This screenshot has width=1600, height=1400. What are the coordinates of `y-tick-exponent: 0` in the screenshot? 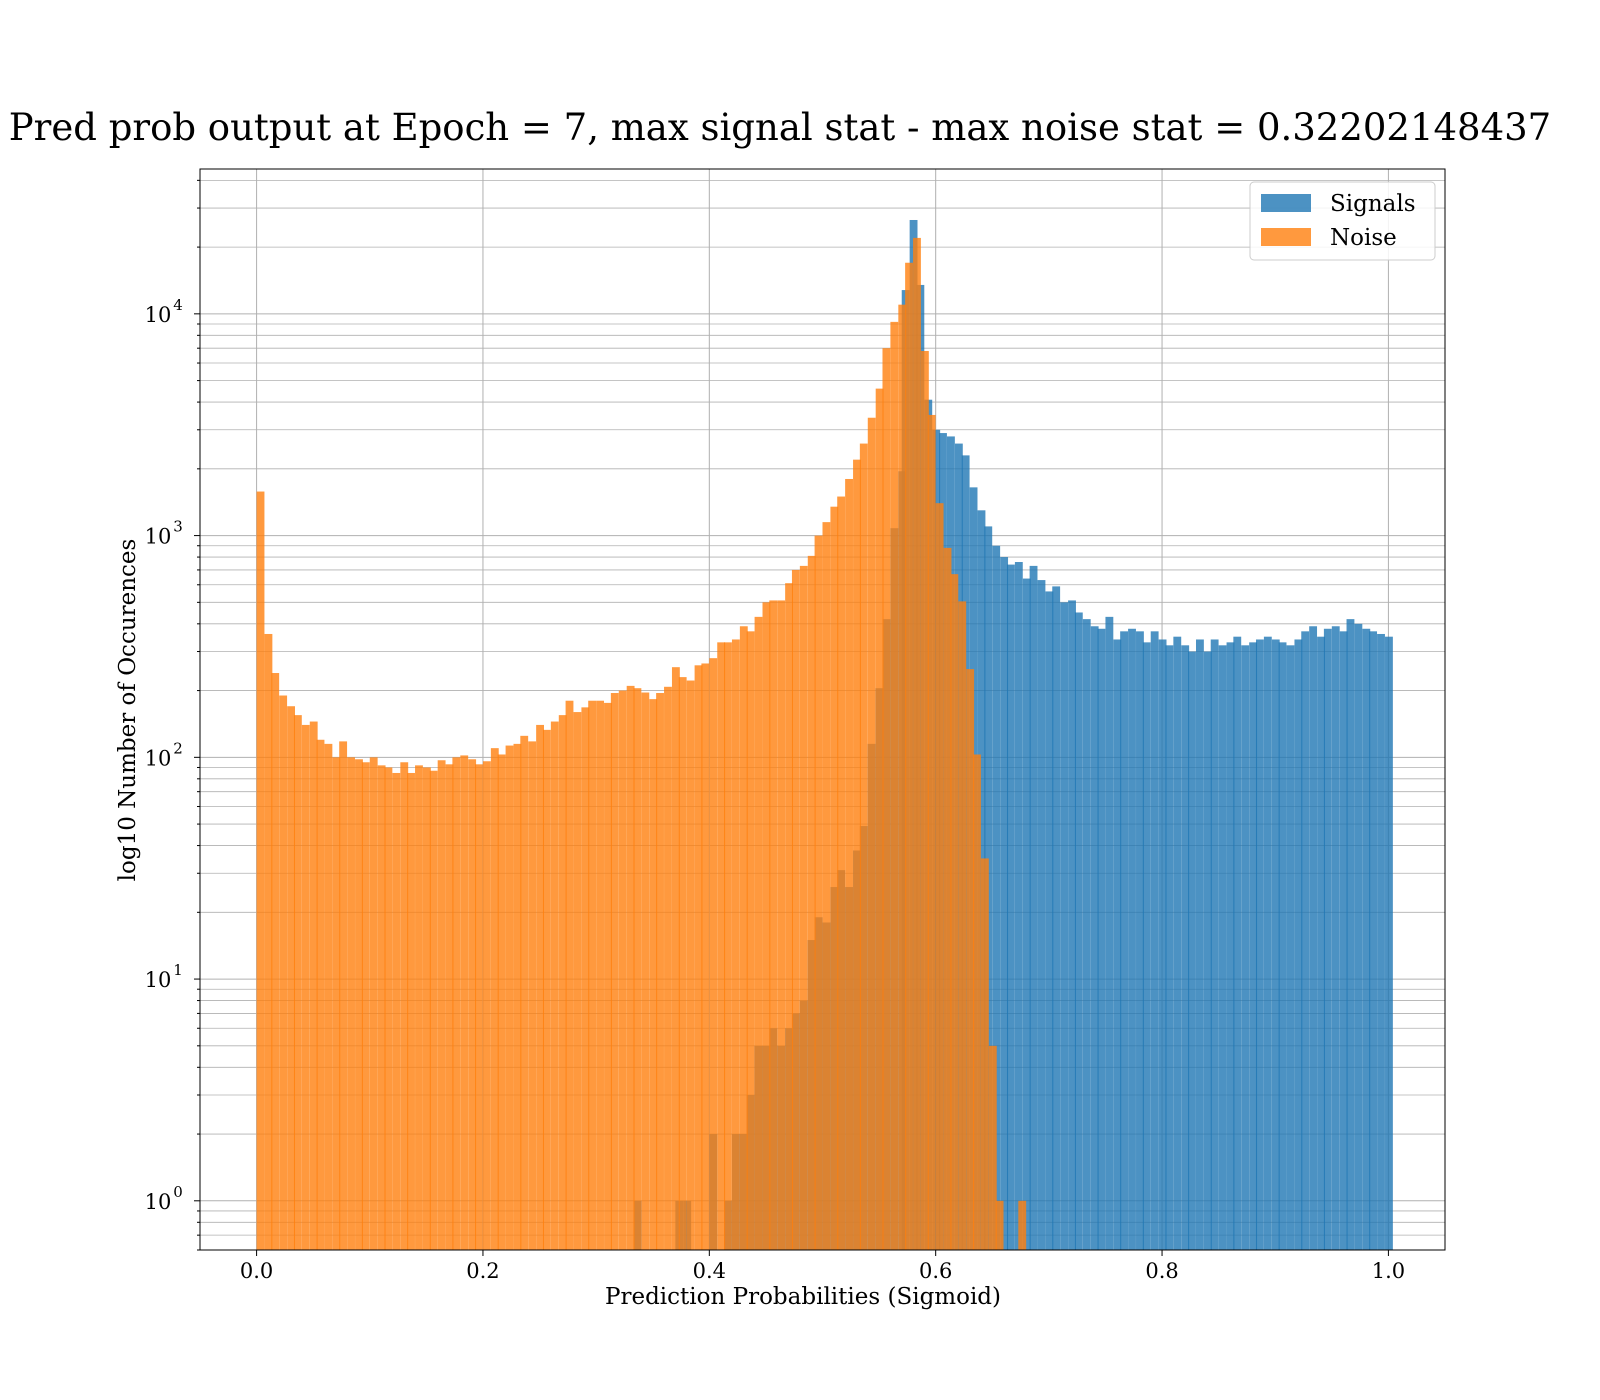 It's located at (178, 1192).